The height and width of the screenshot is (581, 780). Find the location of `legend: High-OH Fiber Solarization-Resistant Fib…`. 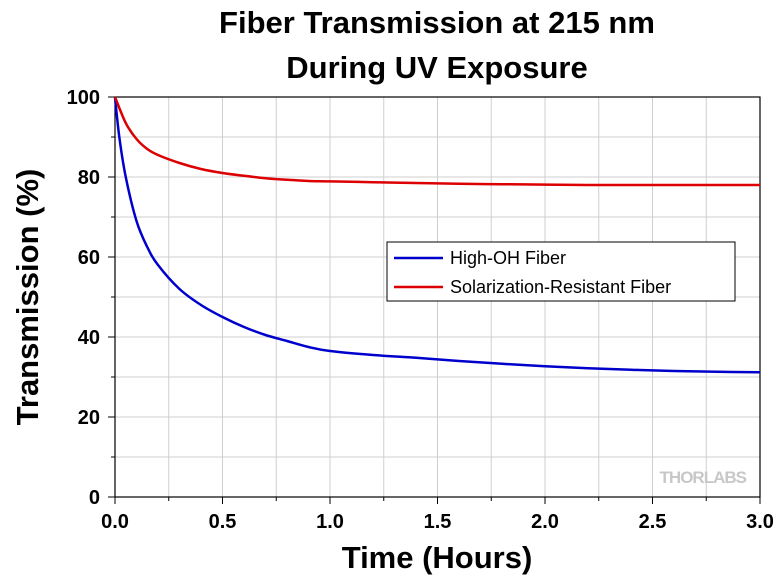

legend: High-OH Fiber Solarization-Resistant Fib… is located at coordinates (561, 271).